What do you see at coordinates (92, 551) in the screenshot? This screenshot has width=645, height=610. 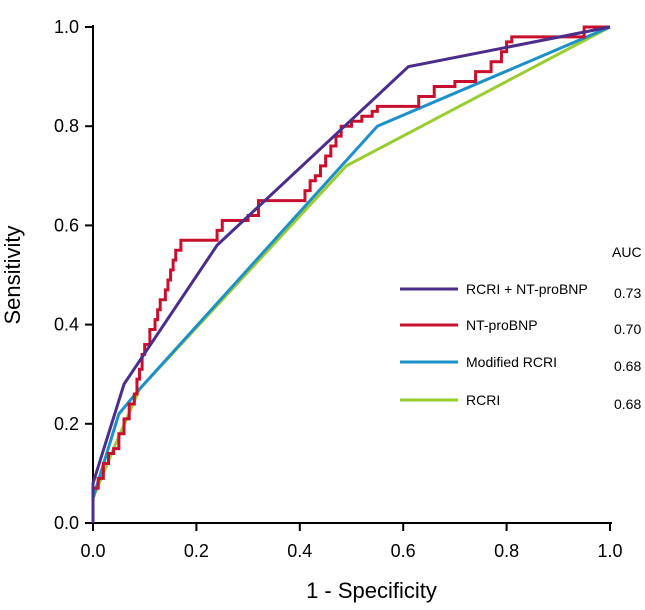 I see `x-tick-label: 0.0` at bounding box center [92, 551].